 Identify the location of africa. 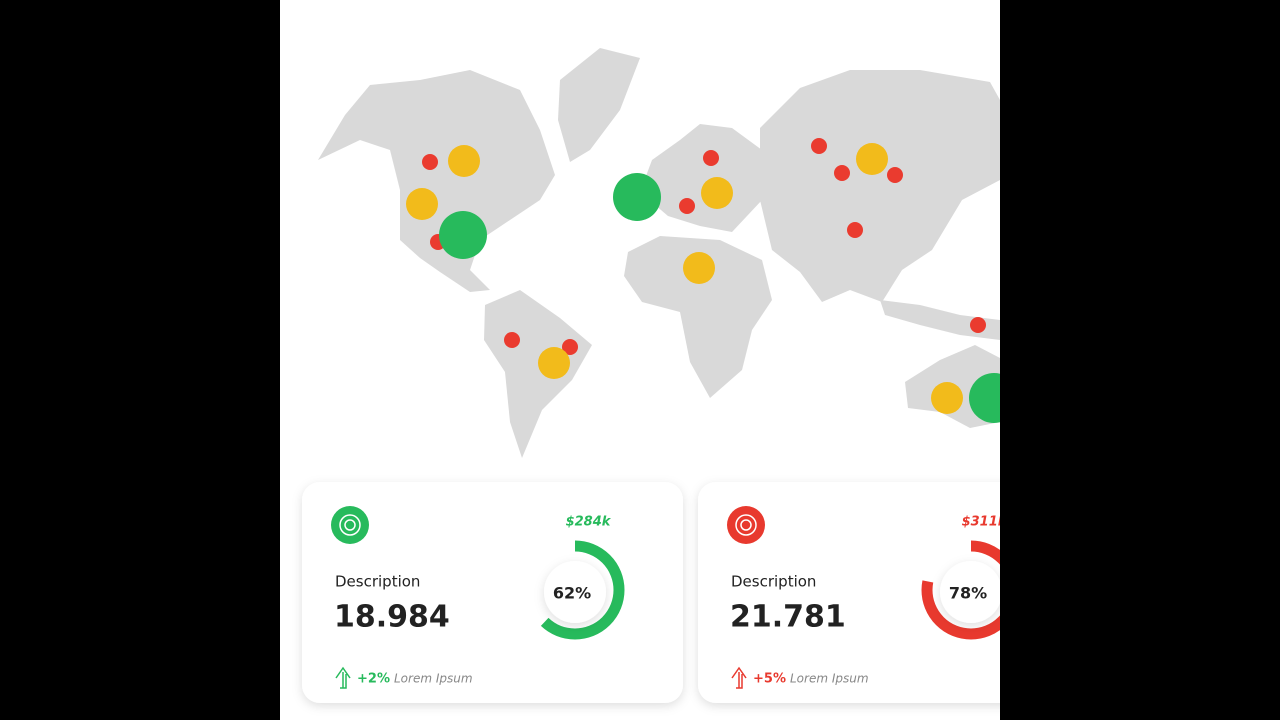
(698, 317).